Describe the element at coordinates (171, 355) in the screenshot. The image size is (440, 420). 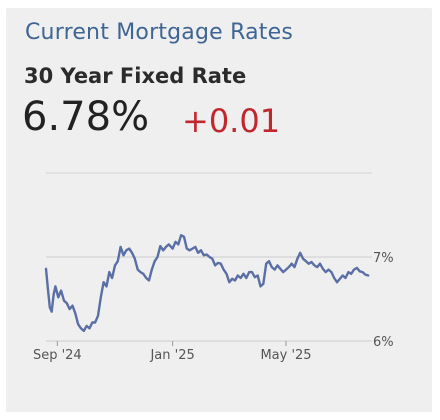
I see `x-tick-label: Jan '25` at that location.